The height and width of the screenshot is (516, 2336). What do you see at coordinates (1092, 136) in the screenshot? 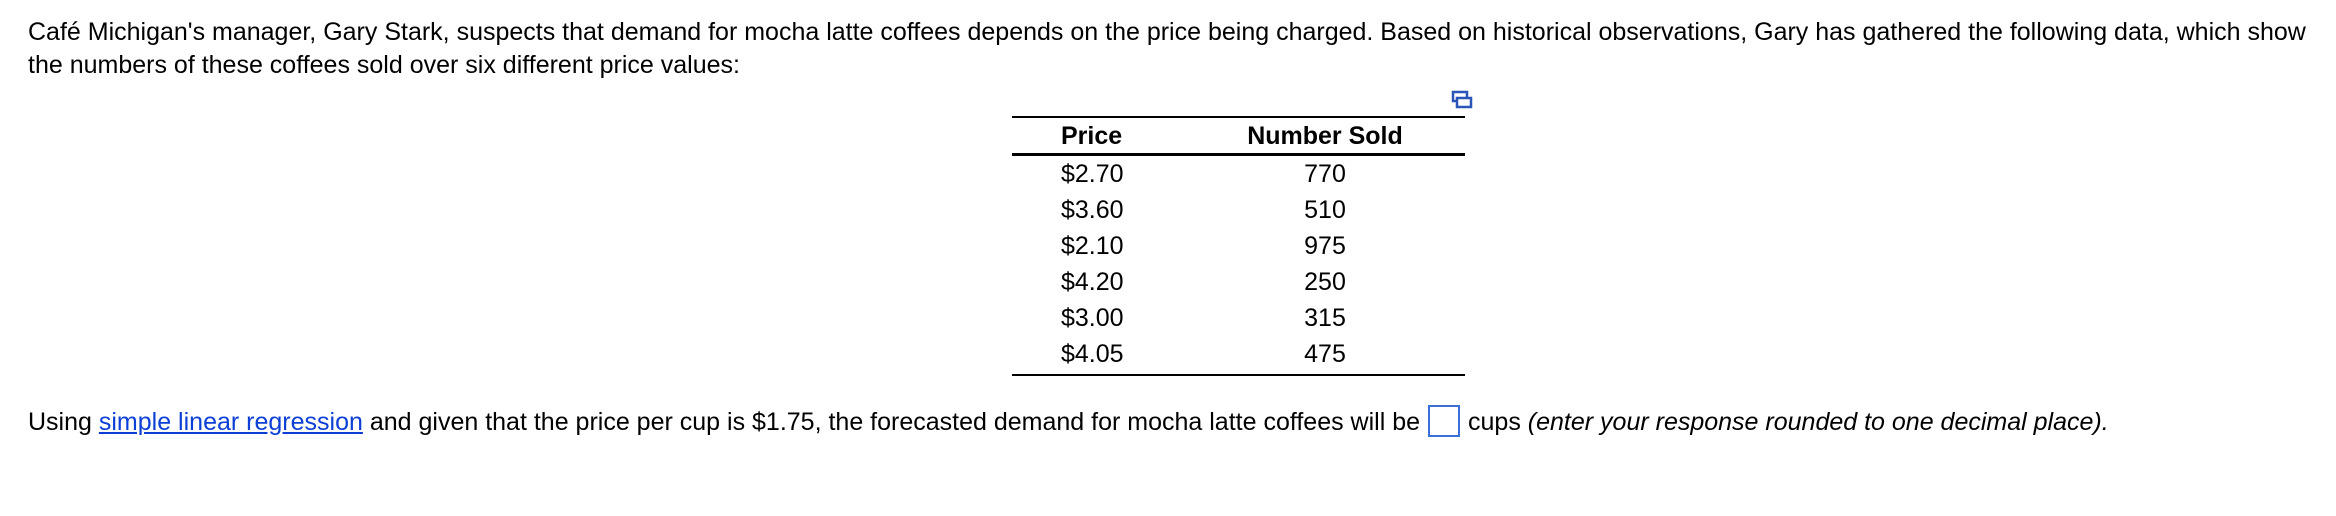
I see `column-header: Price` at bounding box center [1092, 136].